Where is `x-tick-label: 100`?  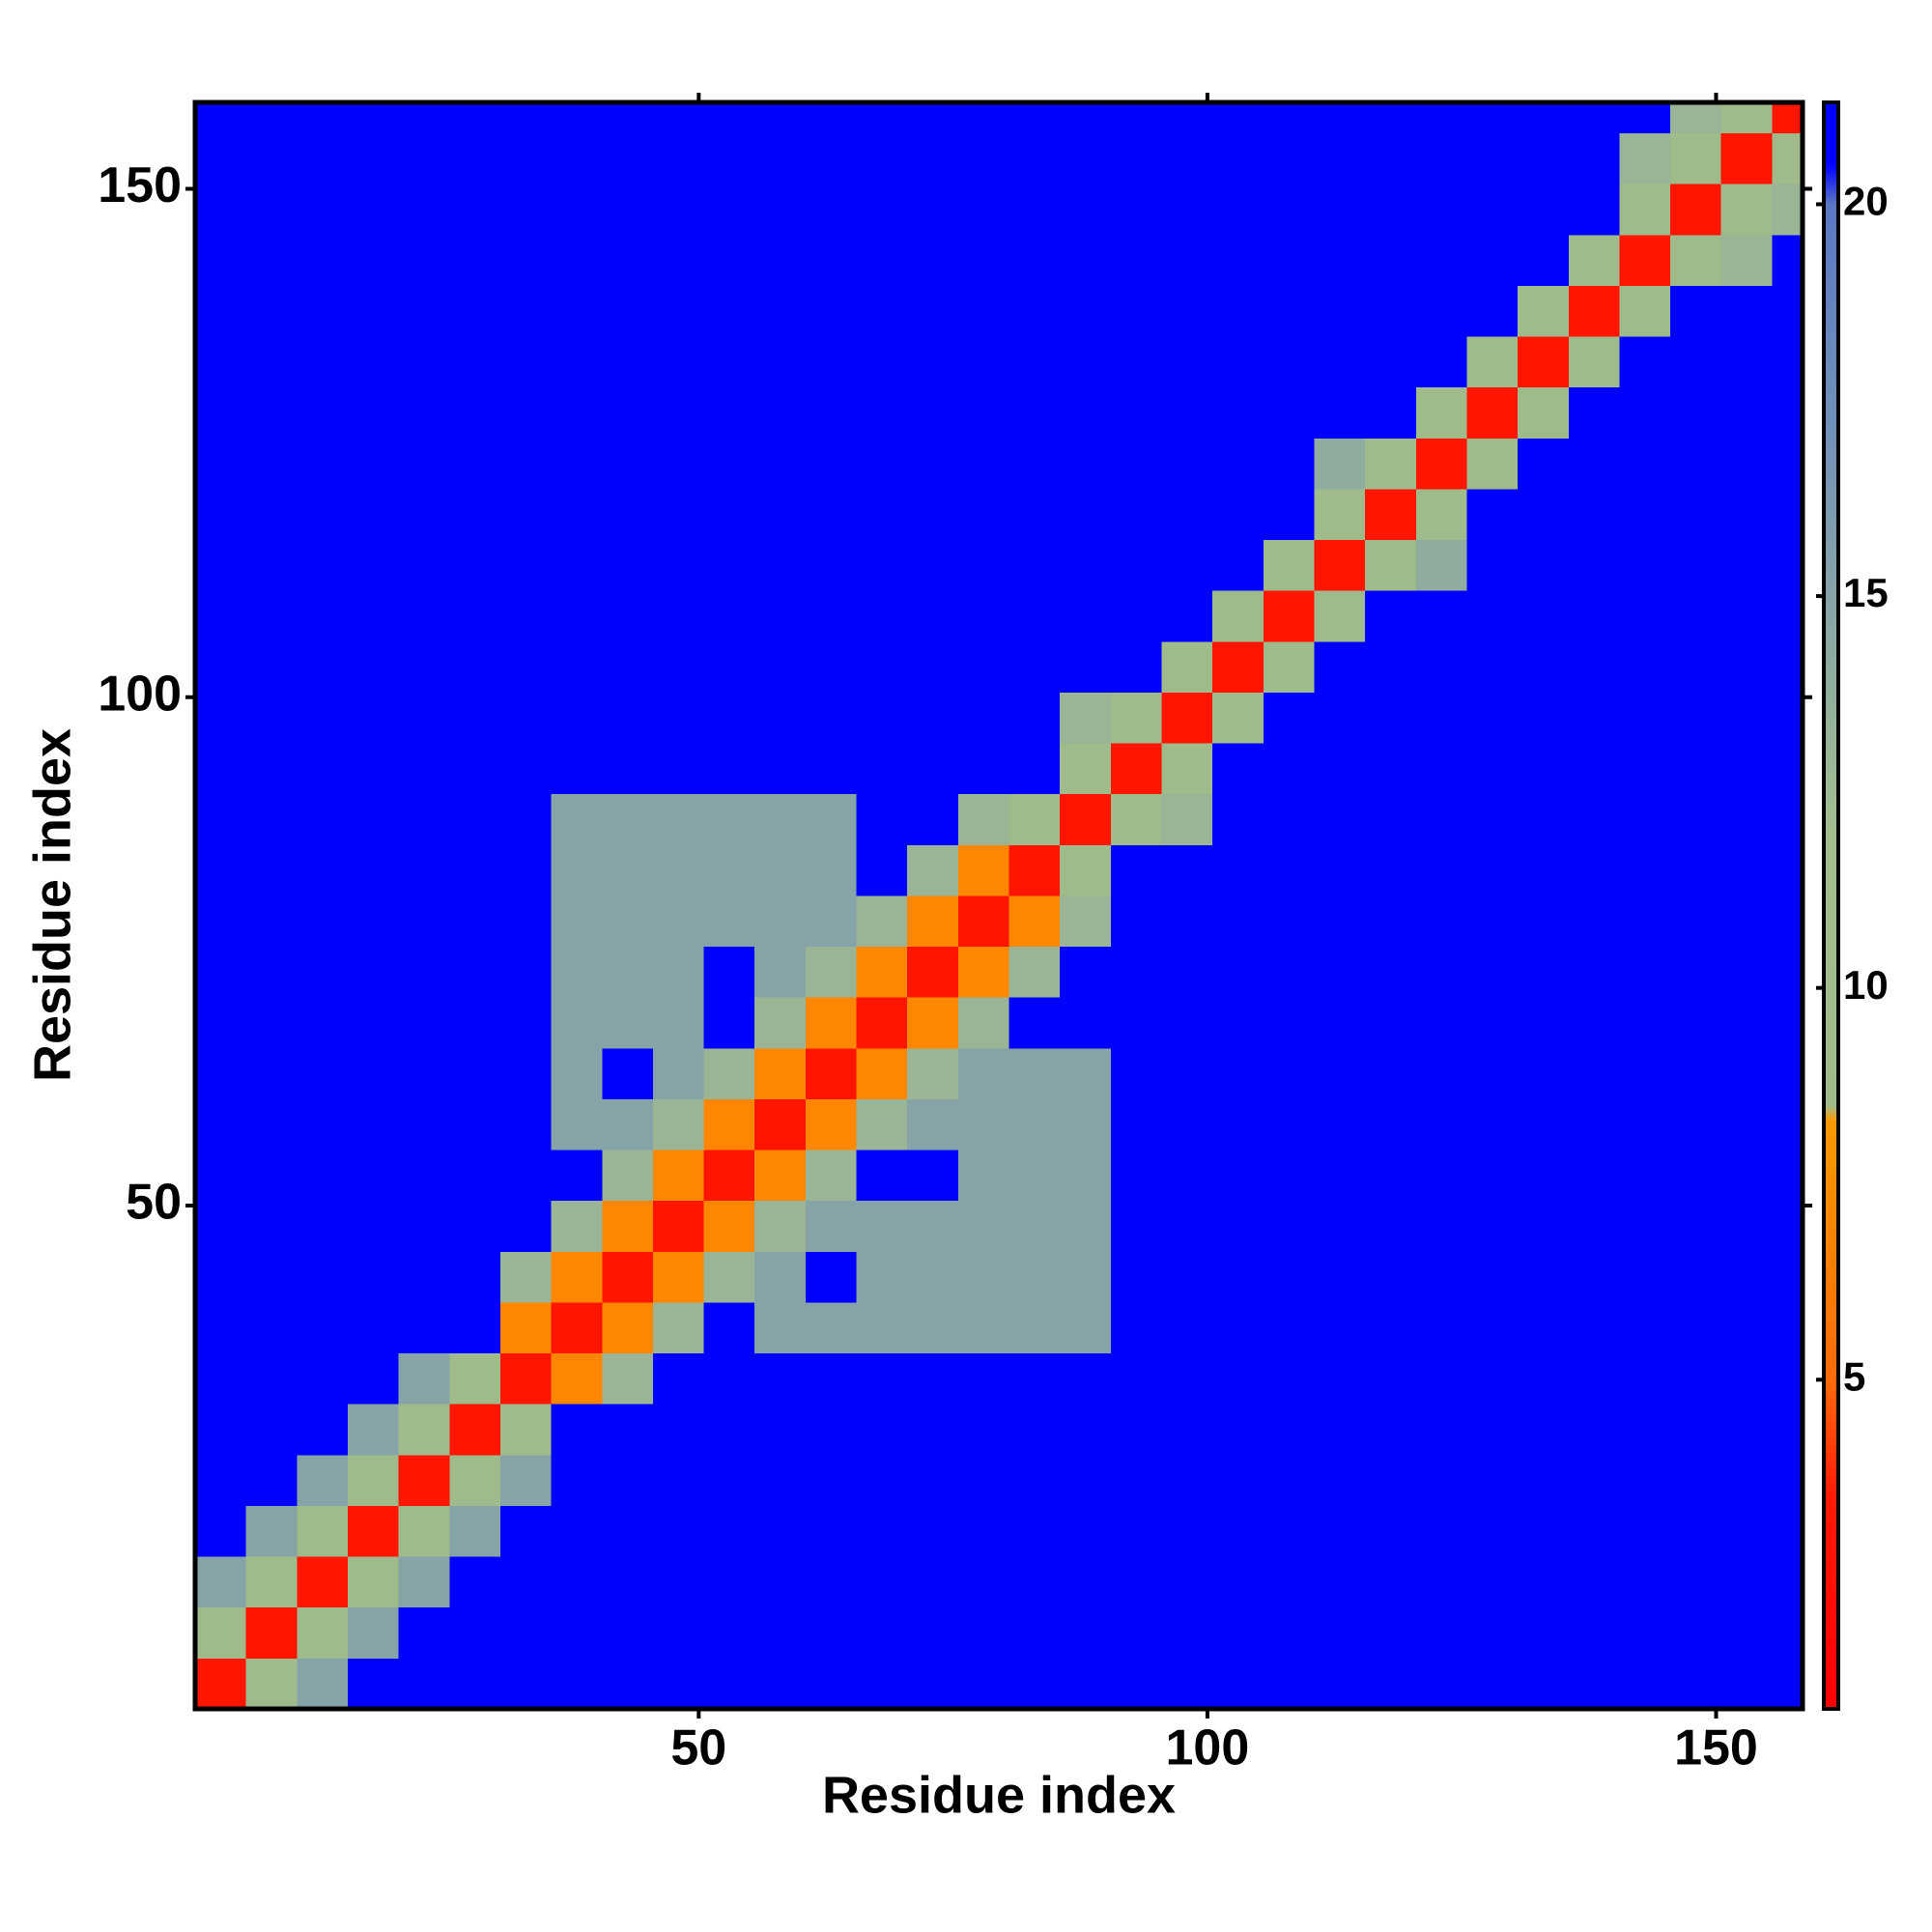 x-tick-label: 100 is located at coordinates (1208, 1748).